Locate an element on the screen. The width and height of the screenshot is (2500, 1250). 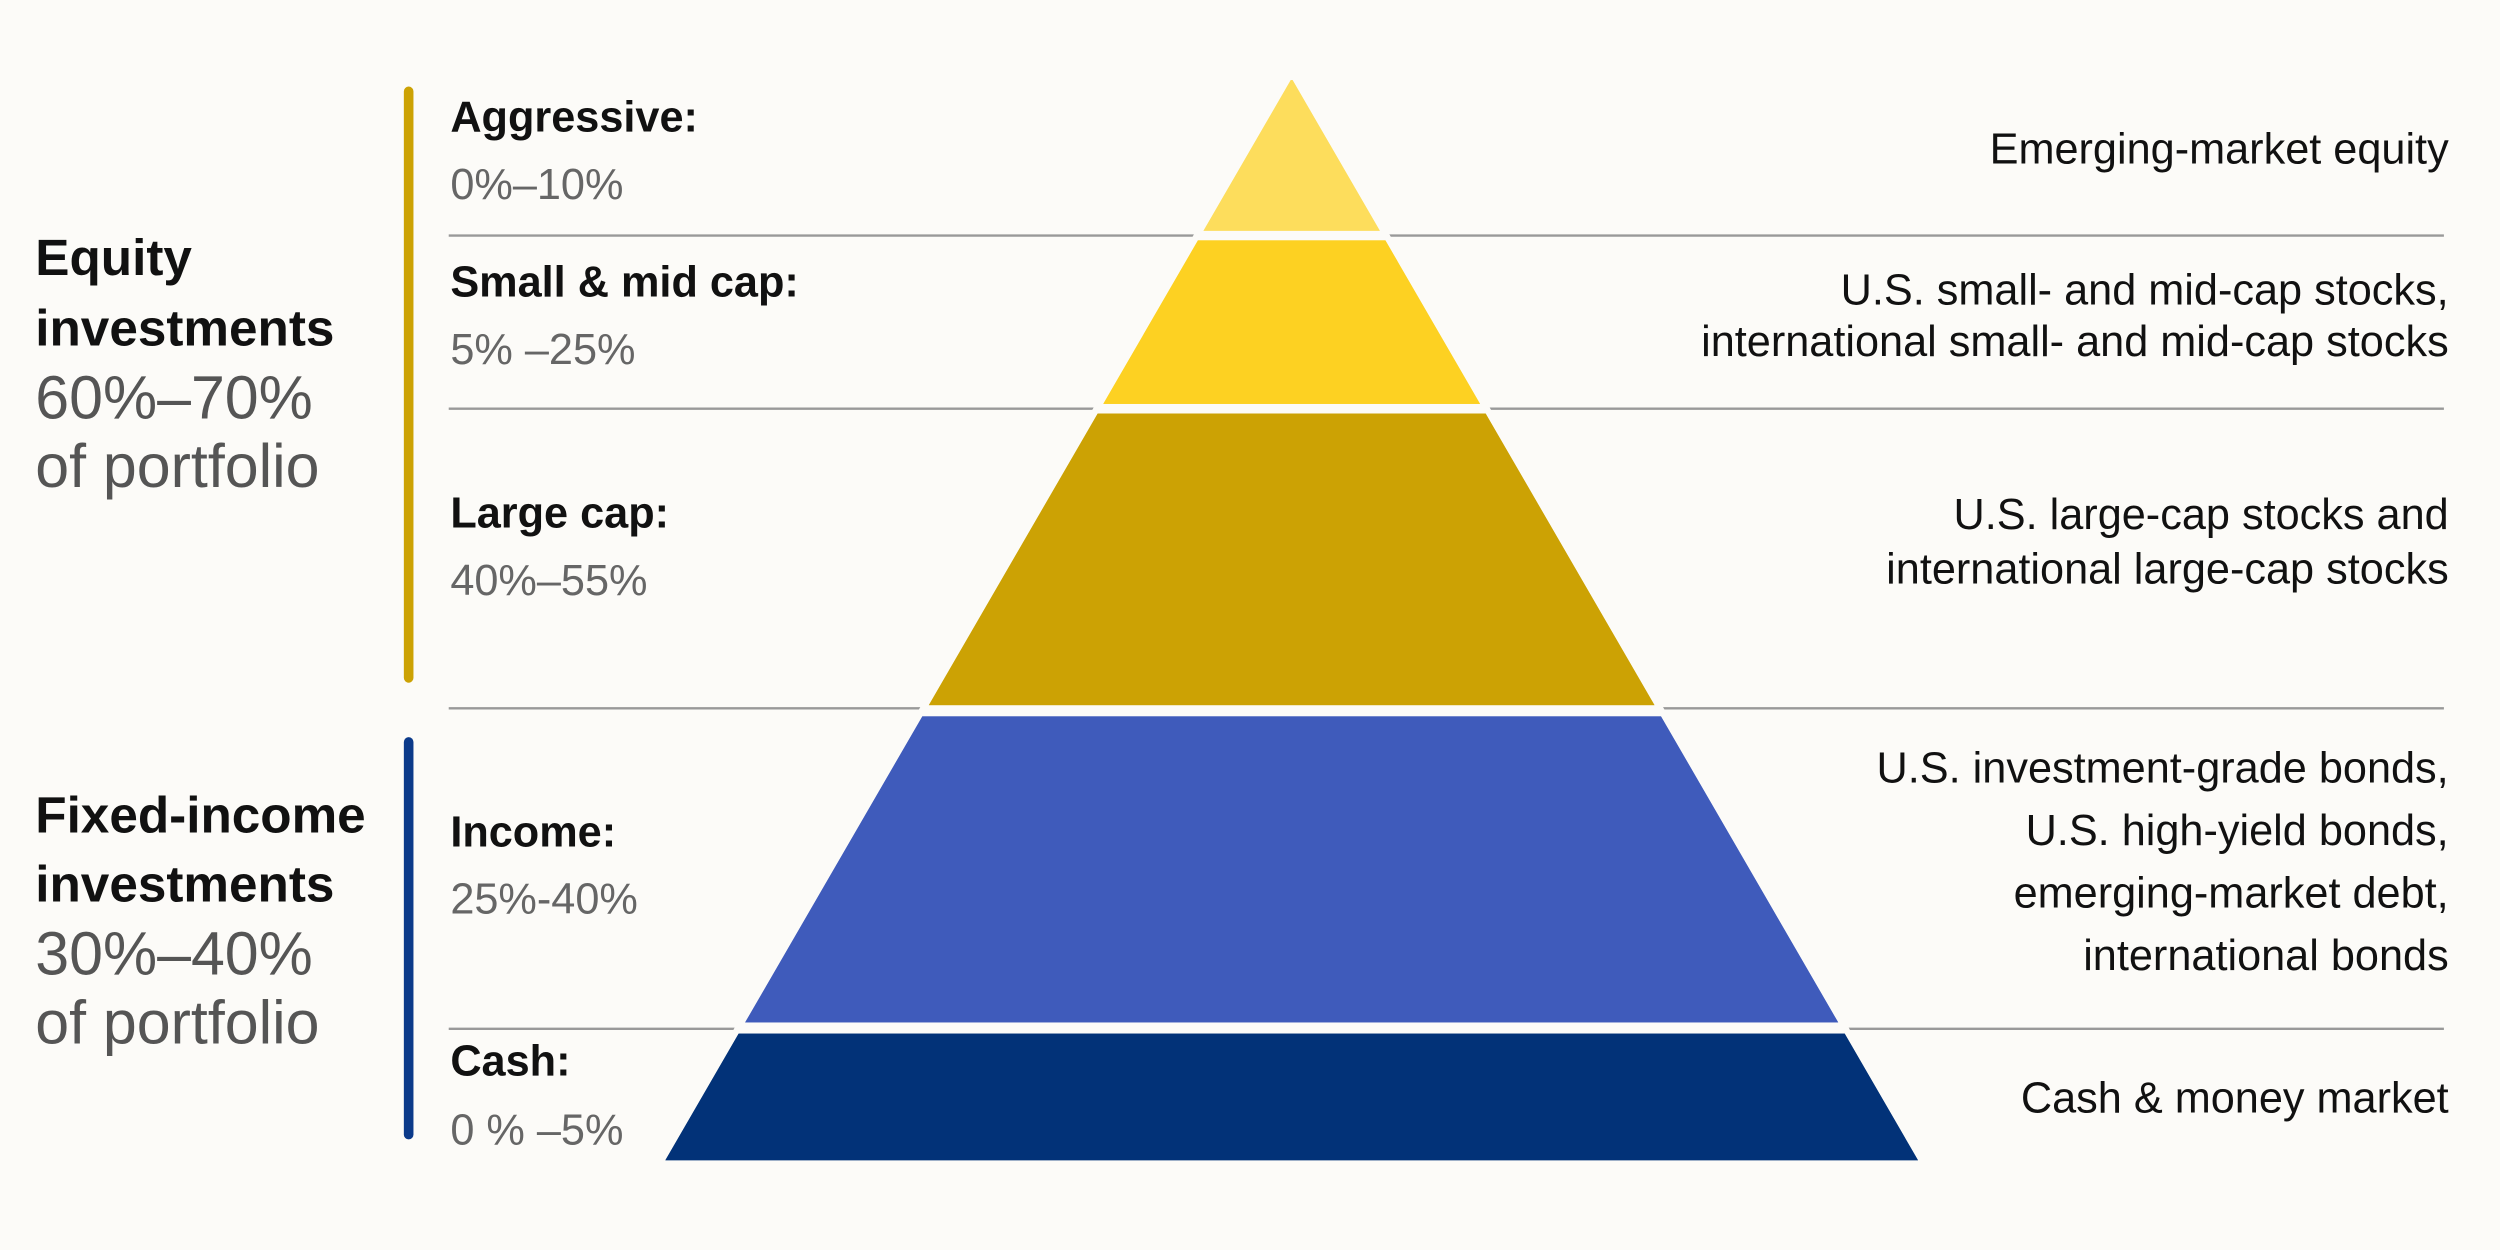
tier-description: Cash & money market is located at coordinates (2235, 1098).